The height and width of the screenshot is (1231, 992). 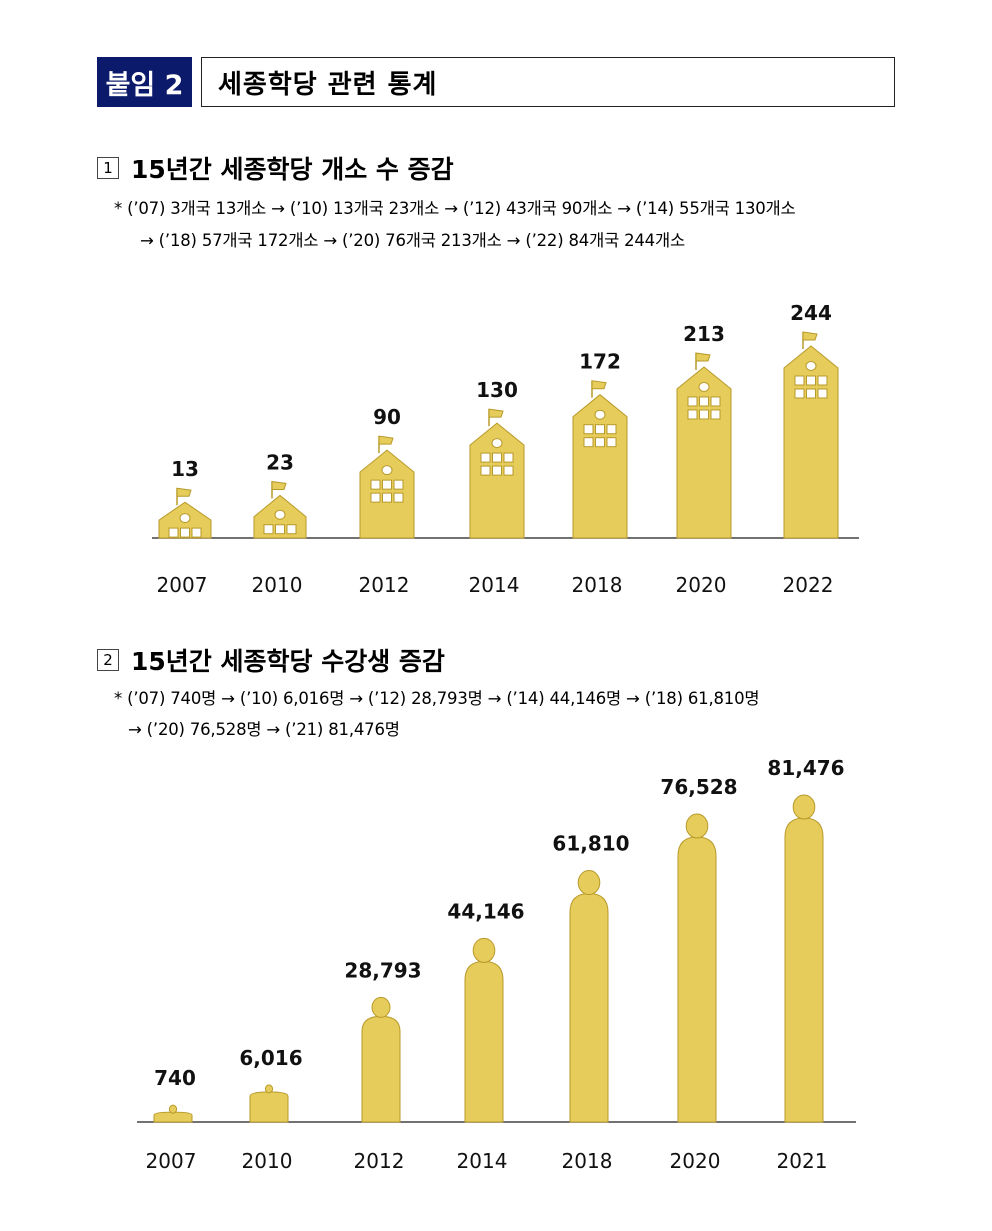 What do you see at coordinates (381, 1059) in the screenshot?
I see `person-bar-2012` at bounding box center [381, 1059].